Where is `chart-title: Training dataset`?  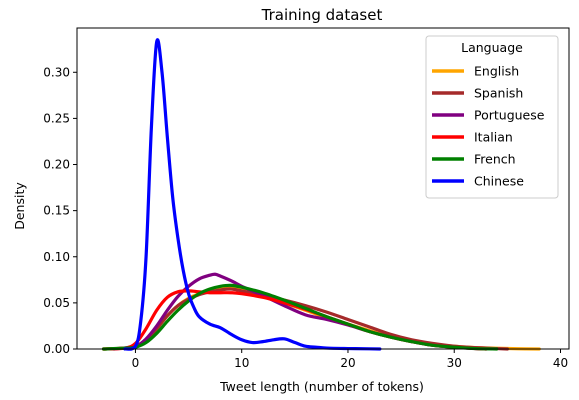
chart-title: Training dataset is located at coordinates (322, 15).